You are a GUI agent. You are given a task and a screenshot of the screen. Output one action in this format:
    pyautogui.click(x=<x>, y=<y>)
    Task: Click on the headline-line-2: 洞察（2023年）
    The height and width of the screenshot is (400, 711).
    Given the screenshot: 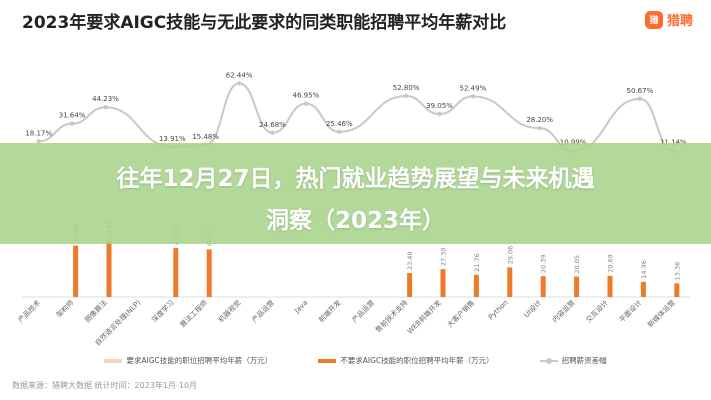 What is the action you would take?
    pyautogui.click(x=355, y=221)
    